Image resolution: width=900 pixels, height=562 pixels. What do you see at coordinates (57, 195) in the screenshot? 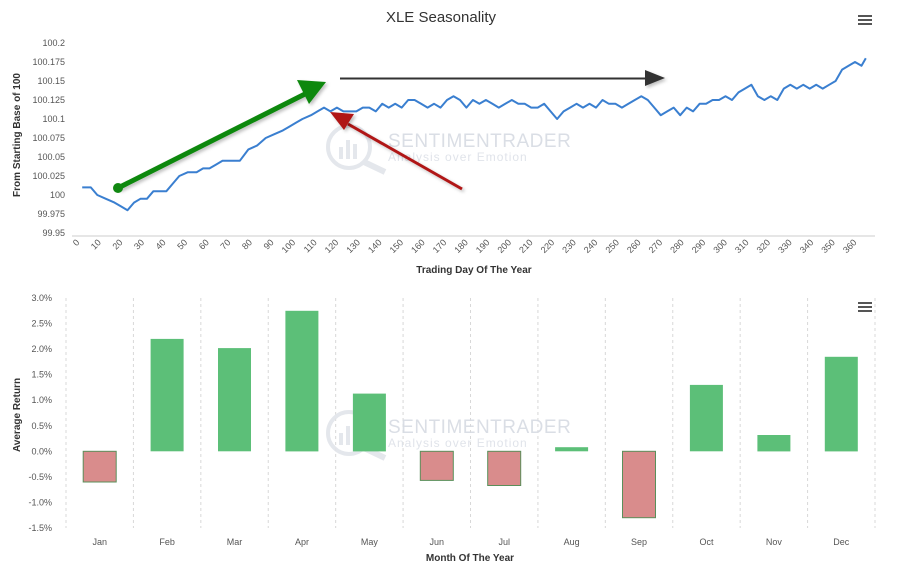
I see `y-tick-label: 100` at bounding box center [57, 195].